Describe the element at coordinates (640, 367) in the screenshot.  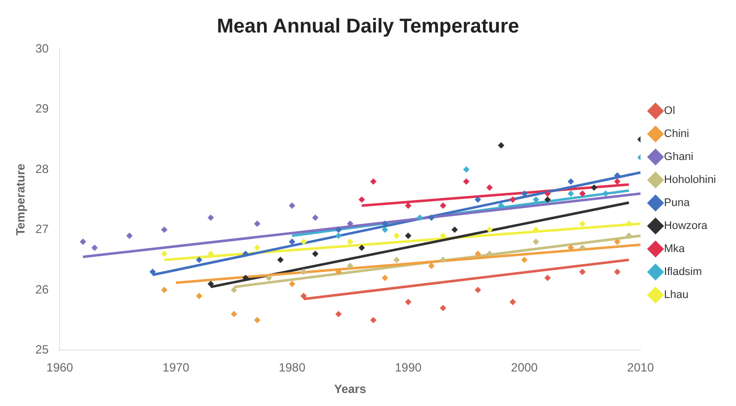
I see `x-tick-label: 2010` at that location.